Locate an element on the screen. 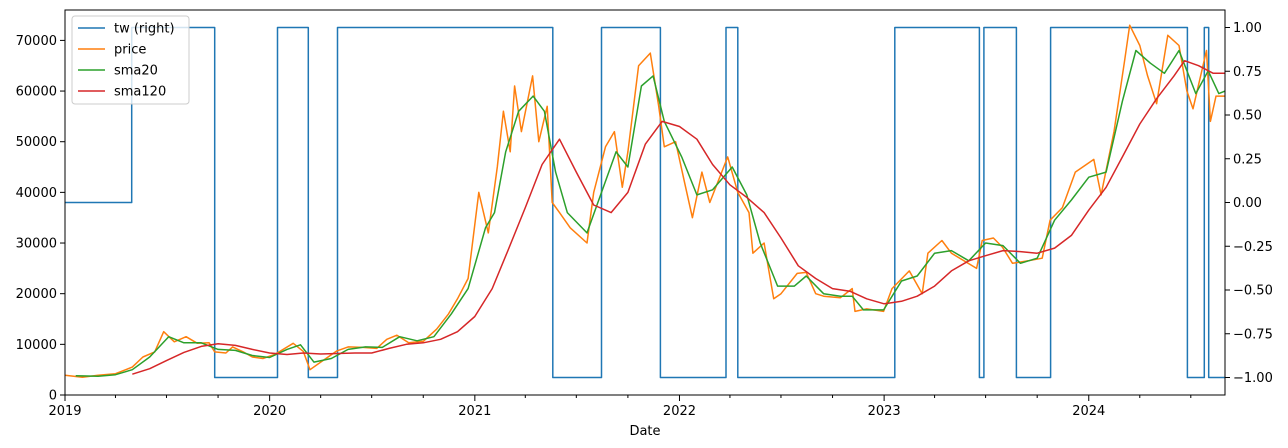 Image resolution: width=1288 pixels, height=448 pixels. legend-label: sma120 is located at coordinates (140, 92).